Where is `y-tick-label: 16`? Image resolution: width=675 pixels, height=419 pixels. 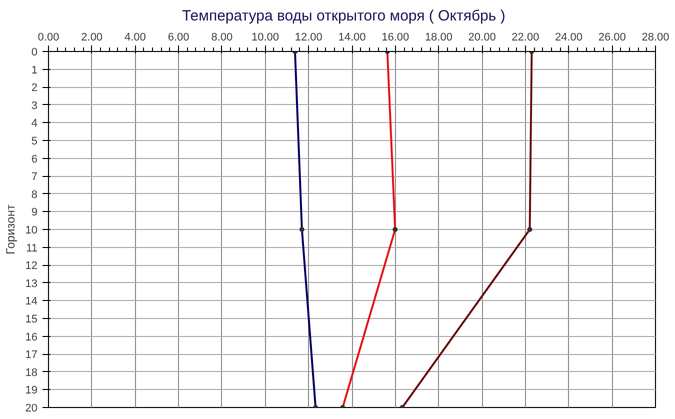
y-tick-label: 16 is located at coordinates (31, 337).